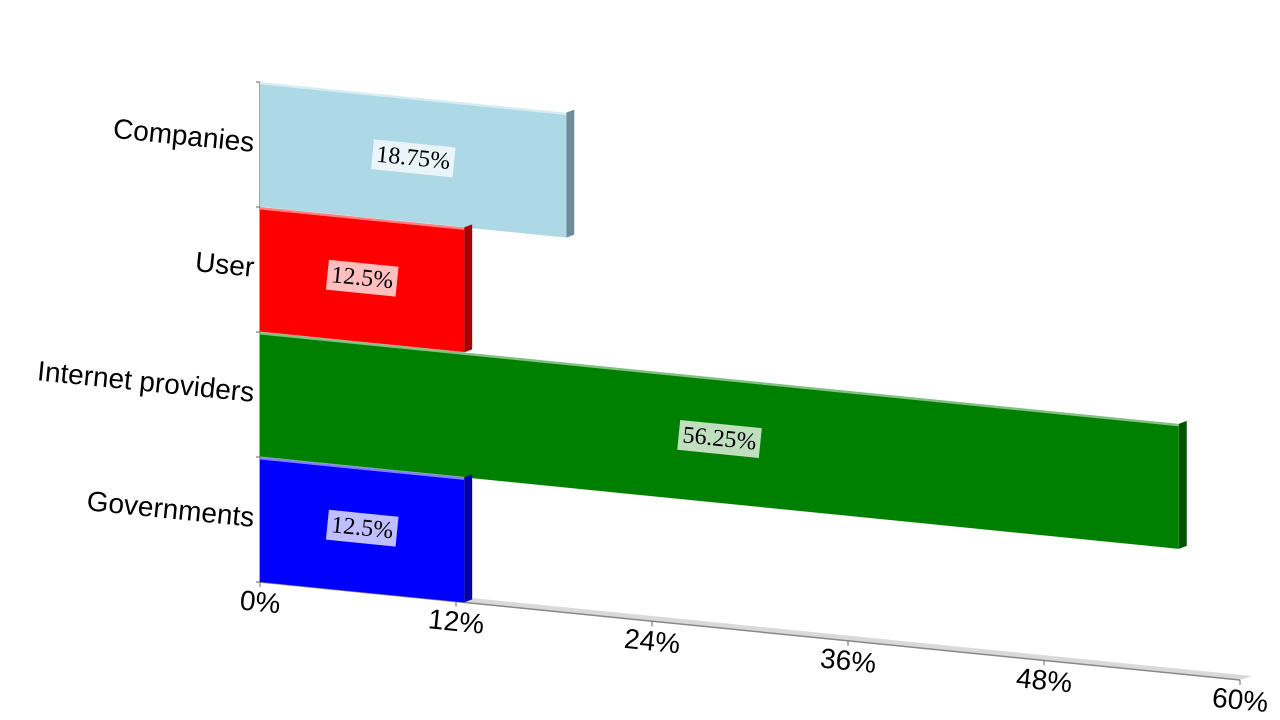  I want to click on category-label: Companies, so click(184, 135).